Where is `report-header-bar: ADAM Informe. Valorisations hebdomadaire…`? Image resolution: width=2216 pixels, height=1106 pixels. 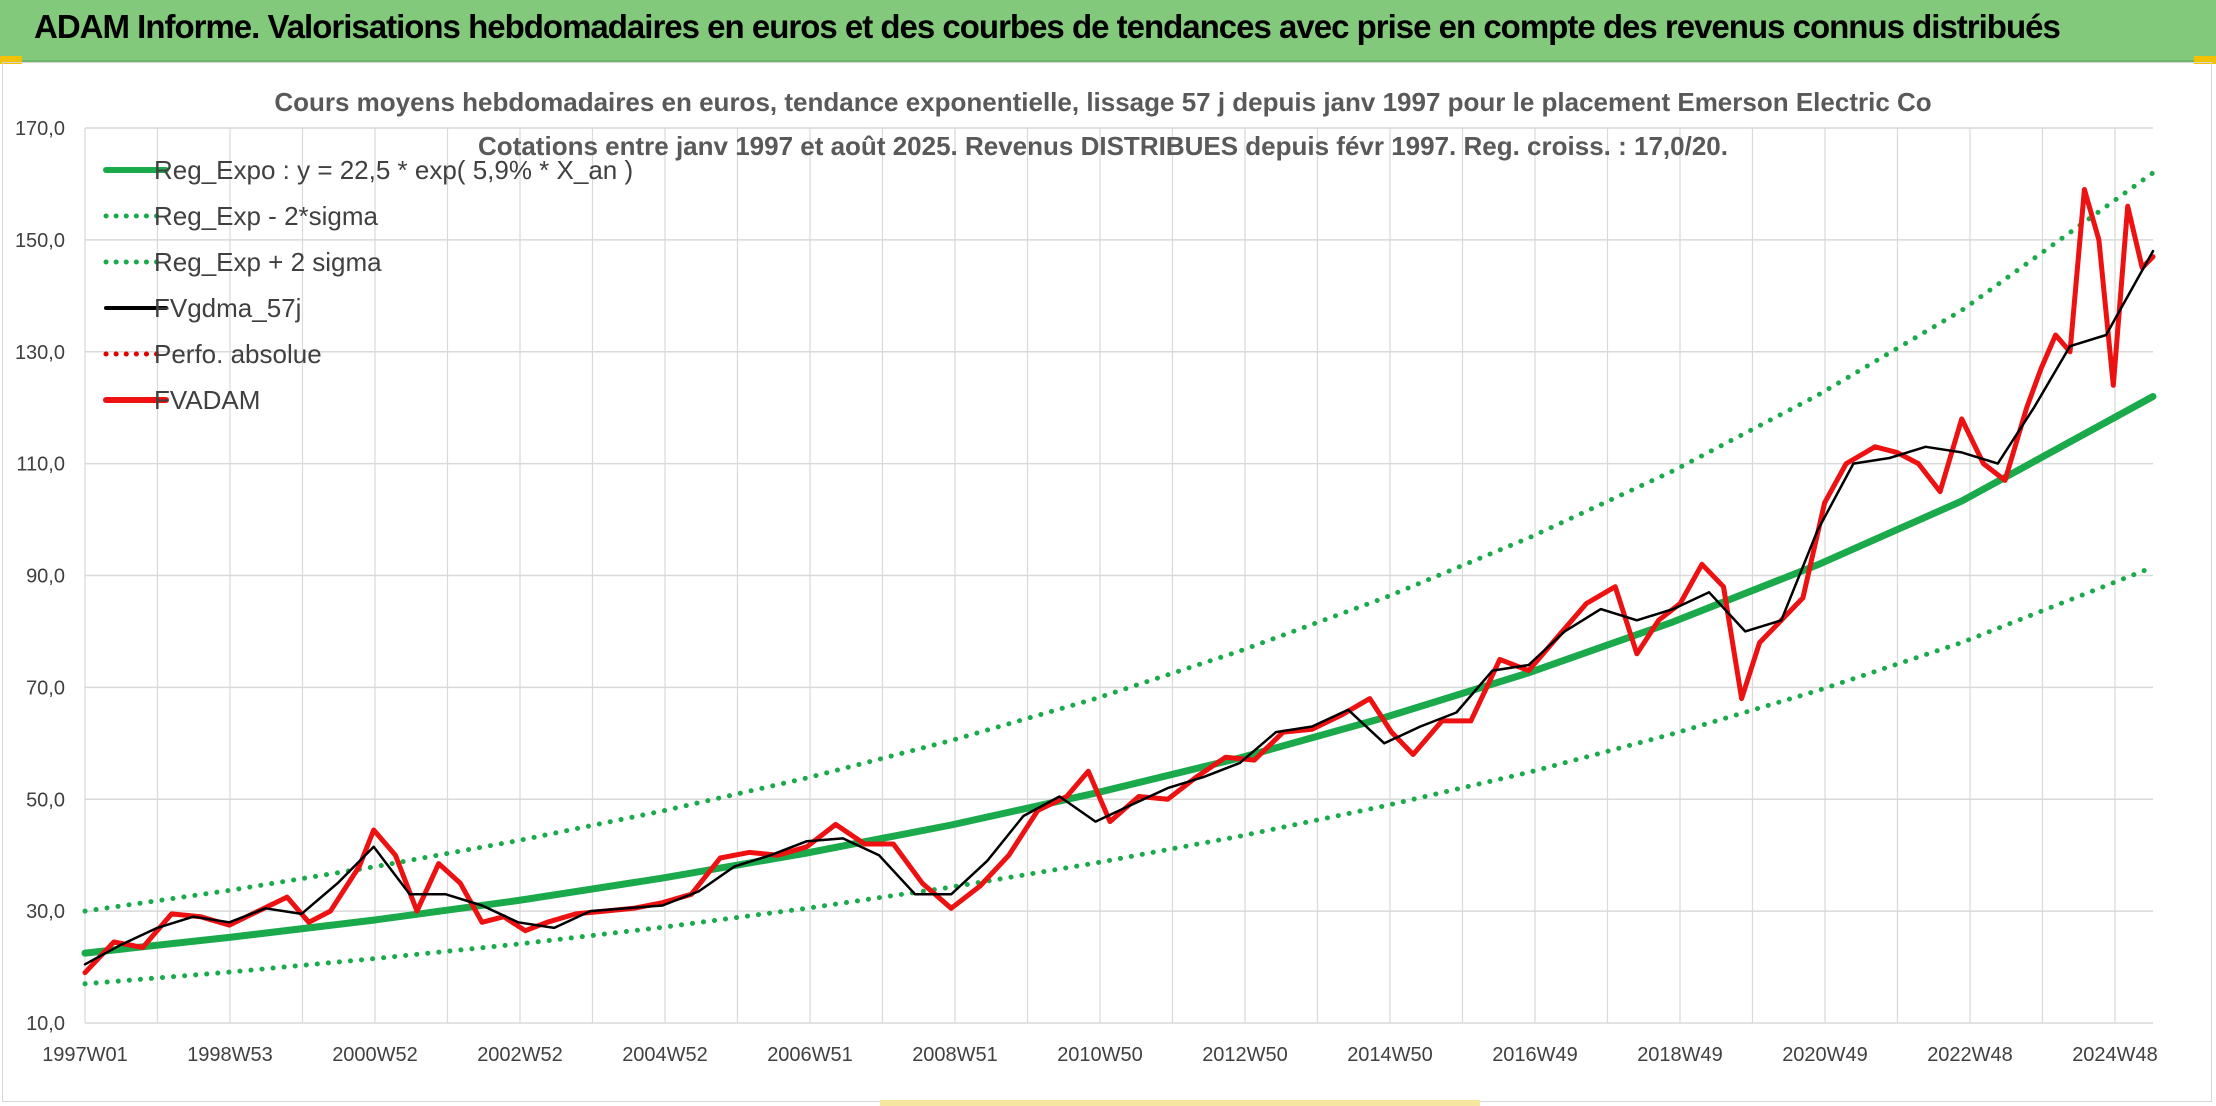 report-header-bar: ADAM Informe. Valorisations hebdomadaire… is located at coordinates (1108, 31).